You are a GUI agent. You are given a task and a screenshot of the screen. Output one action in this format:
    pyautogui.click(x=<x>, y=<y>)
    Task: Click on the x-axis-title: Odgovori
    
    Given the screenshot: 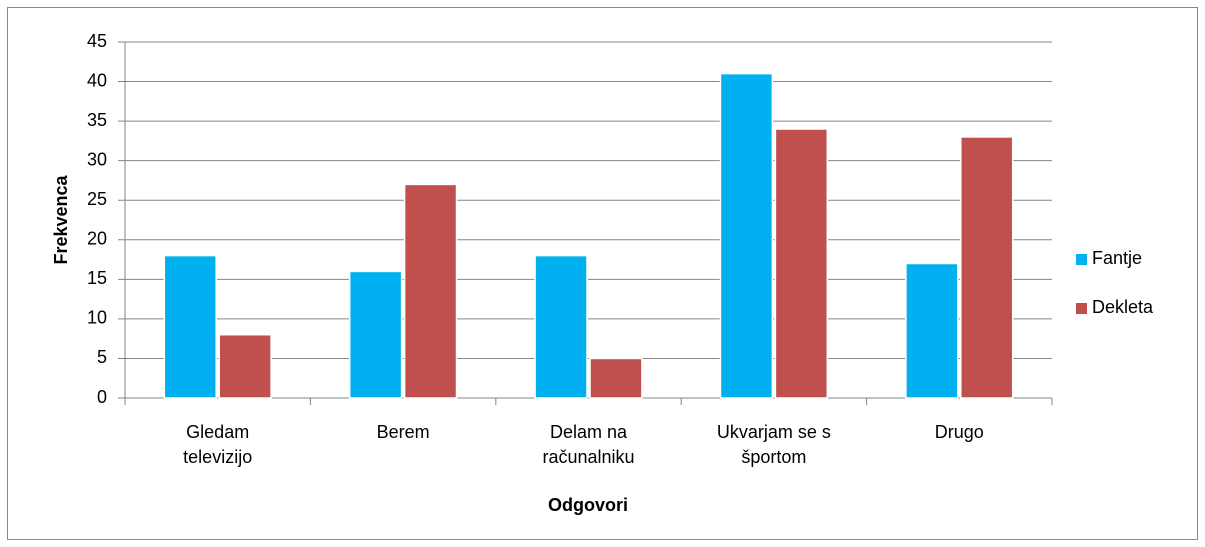 What is the action you would take?
    pyautogui.click(x=588, y=505)
    